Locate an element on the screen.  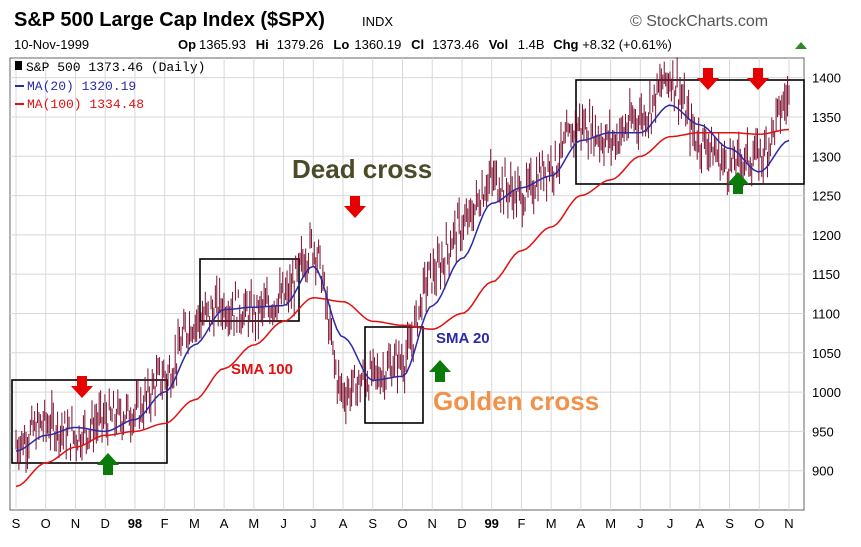
y-tick-label: 1350 is located at coordinates (826, 117).